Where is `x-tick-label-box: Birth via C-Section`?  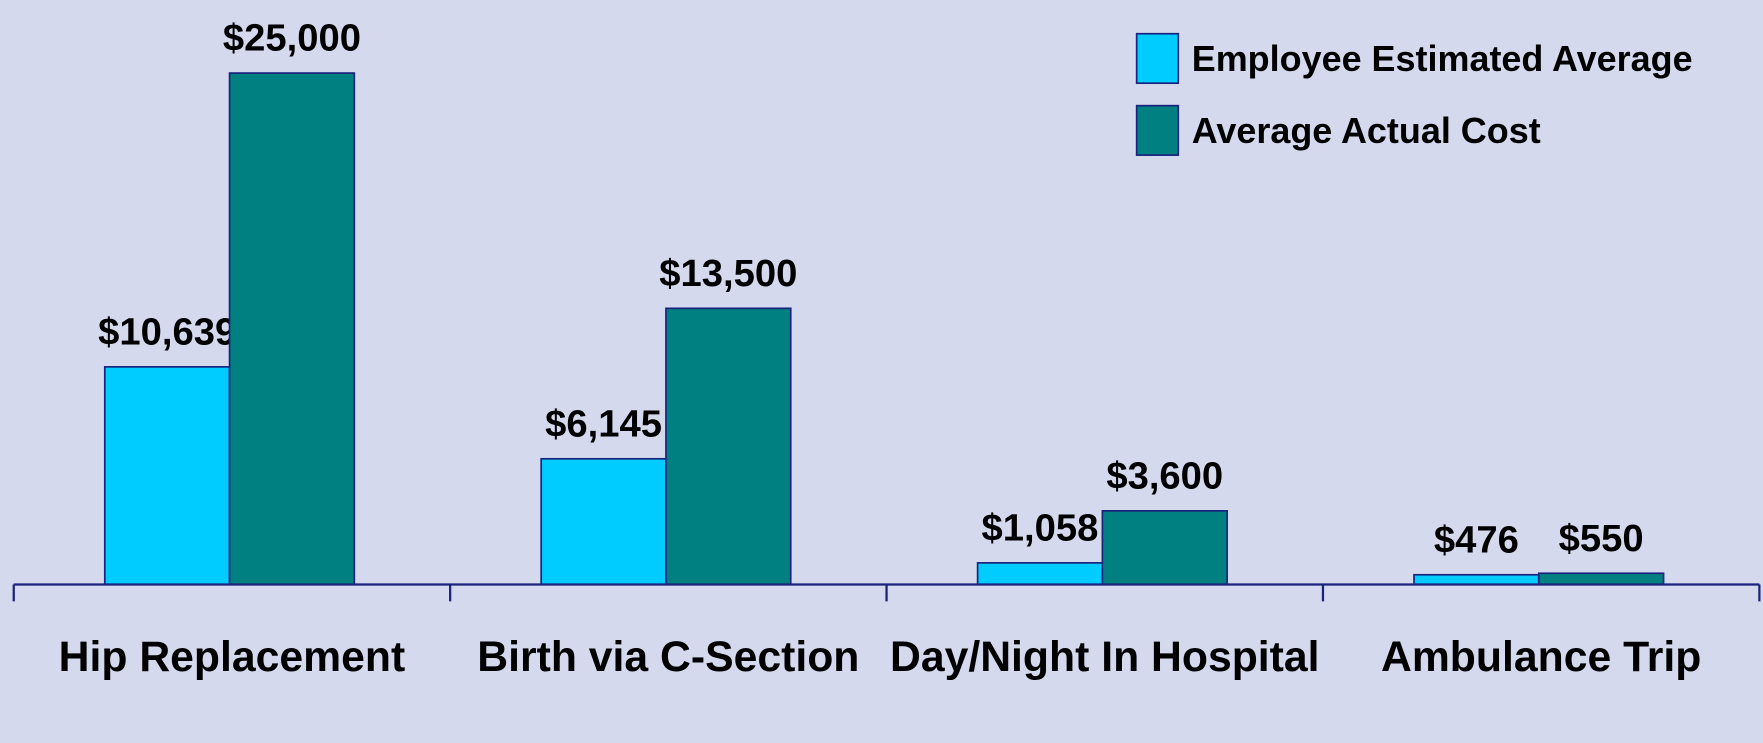 x-tick-label-box: Birth via C-Section is located at coordinates (668, 657).